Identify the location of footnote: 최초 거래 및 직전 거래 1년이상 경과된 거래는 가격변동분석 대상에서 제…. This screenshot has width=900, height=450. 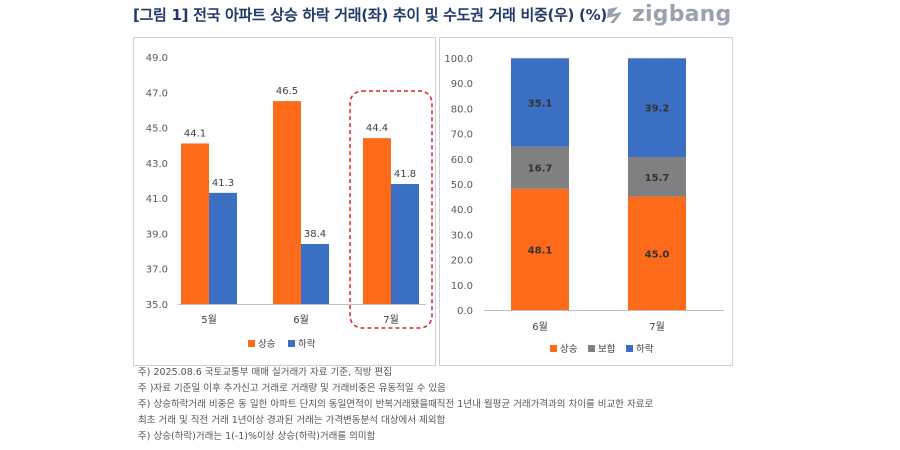
(292, 420).